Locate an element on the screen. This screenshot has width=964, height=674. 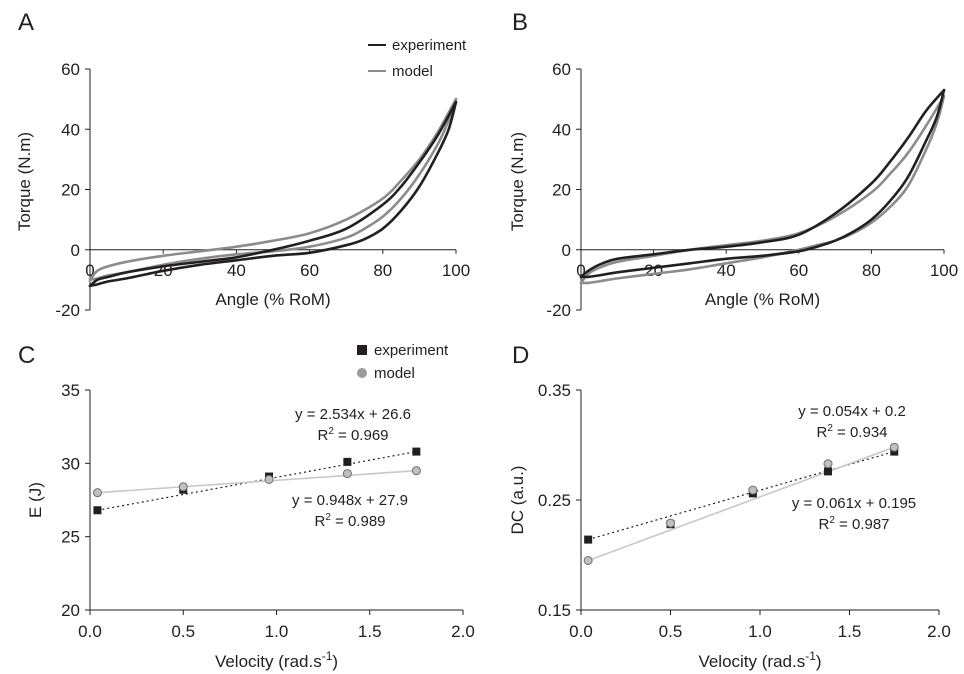
y-tick-label: 25 is located at coordinates (70, 537).